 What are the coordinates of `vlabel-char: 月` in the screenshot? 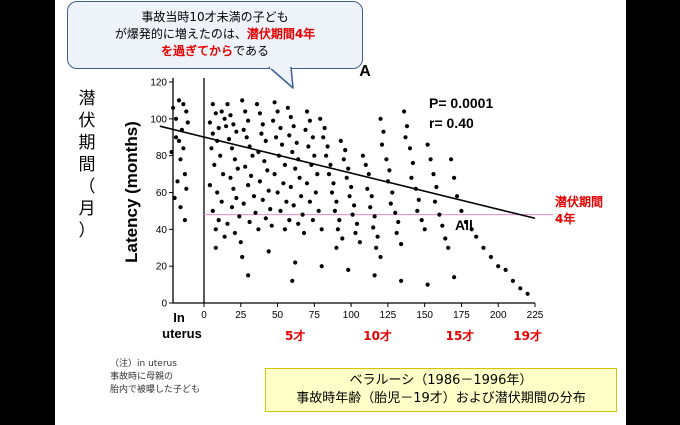 It's located at (87, 209).